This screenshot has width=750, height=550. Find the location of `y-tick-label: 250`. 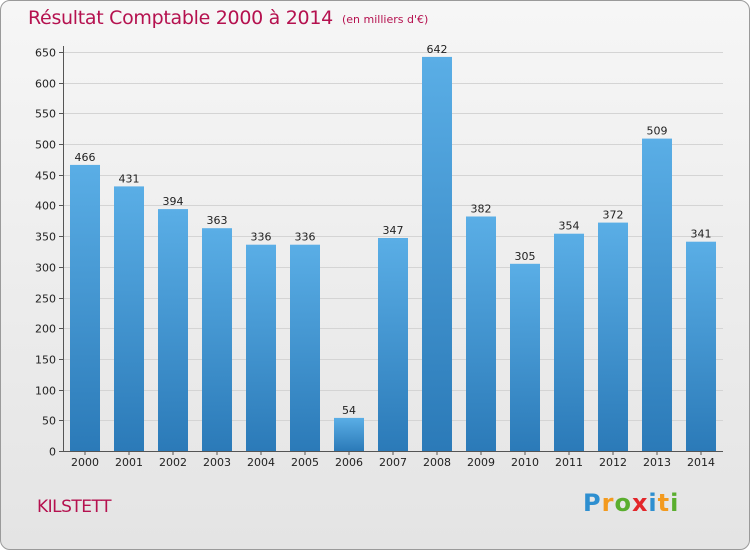

y-tick-label: 250 is located at coordinates (45, 299).